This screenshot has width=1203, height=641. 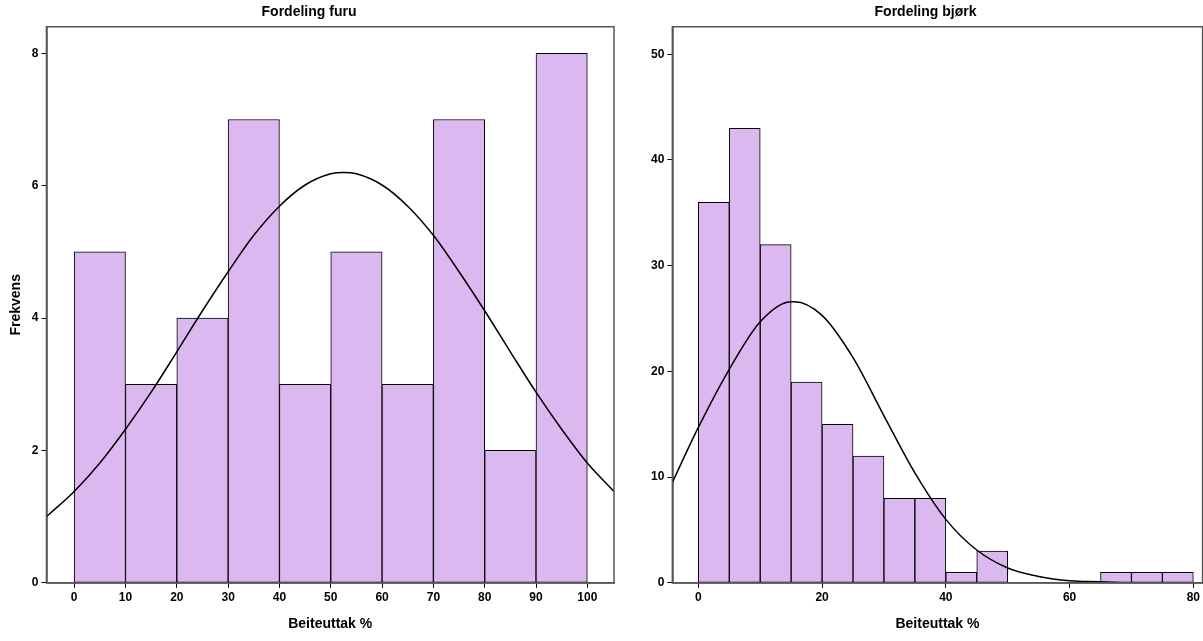 What do you see at coordinates (35, 184) in the screenshot?
I see `y-tick-label: 6` at bounding box center [35, 184].